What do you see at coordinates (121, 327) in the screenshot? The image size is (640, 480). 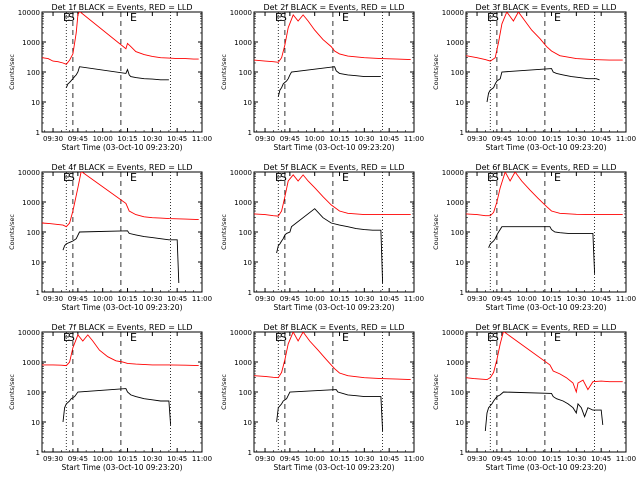 I see `chart-title: Det 7f BLACK = Events, RED = LLD` at bounding box center [121, 327].